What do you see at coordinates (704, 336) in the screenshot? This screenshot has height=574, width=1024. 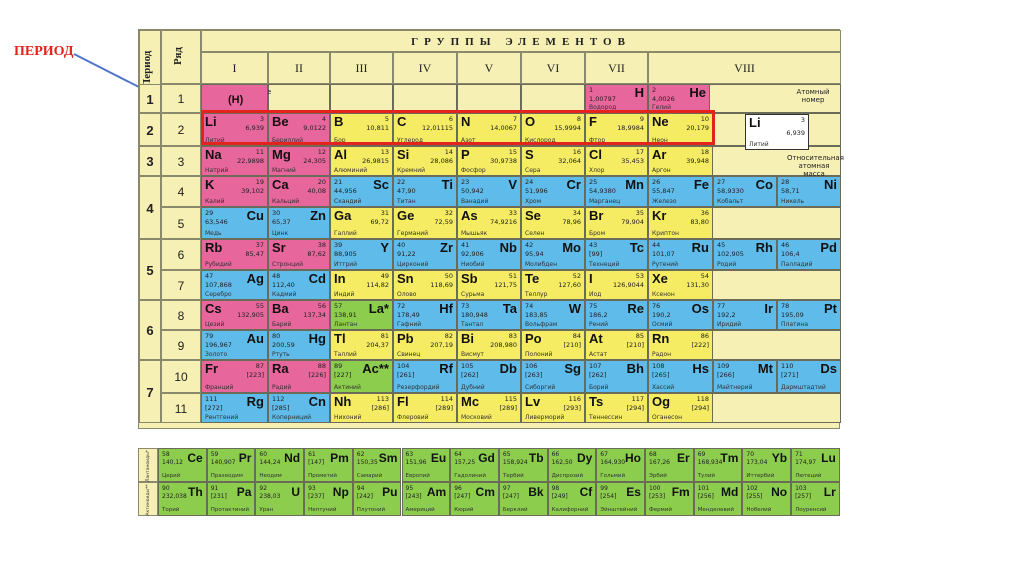 I see `element-number: 86` at bounding box center [704, 336].